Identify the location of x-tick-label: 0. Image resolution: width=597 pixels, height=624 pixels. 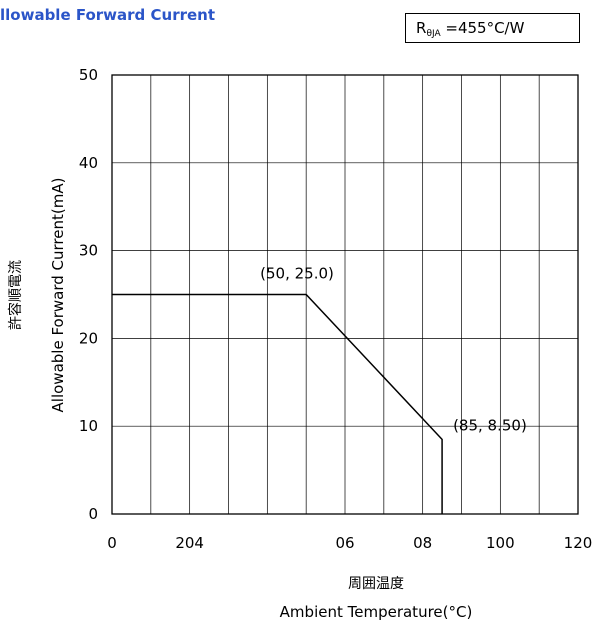
(112, 543).